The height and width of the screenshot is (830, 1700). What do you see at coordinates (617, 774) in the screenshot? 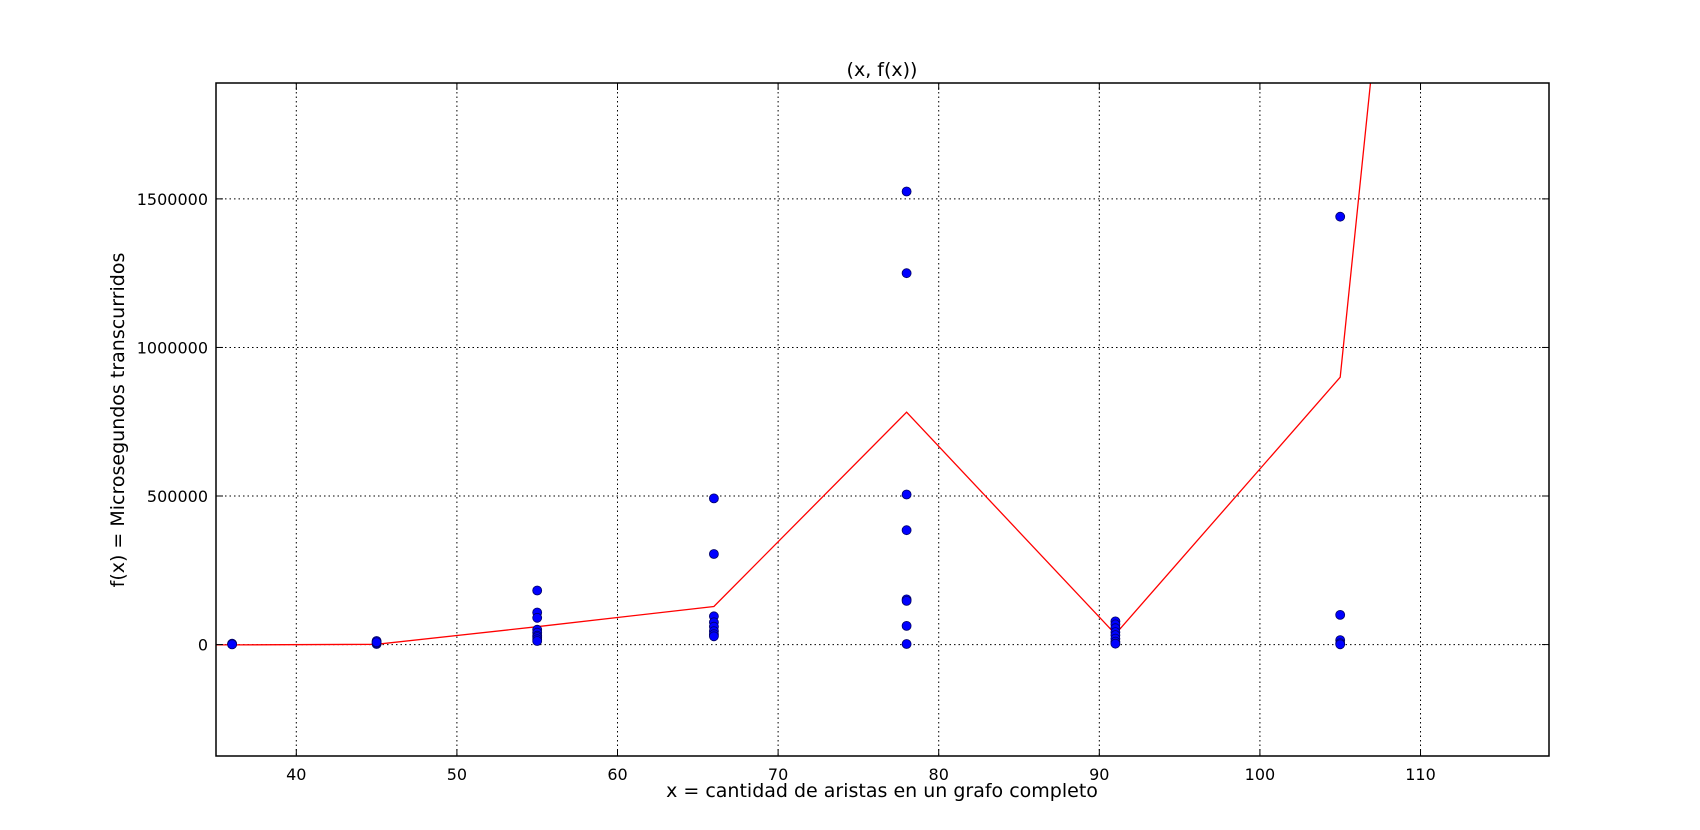
I see `x-tick-label: 60` at bounding box center [617, 774].